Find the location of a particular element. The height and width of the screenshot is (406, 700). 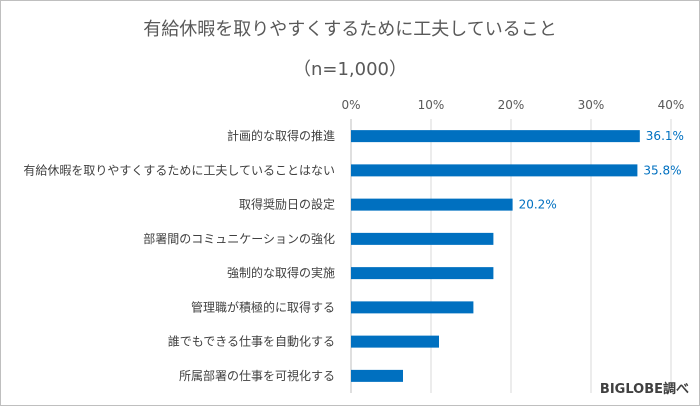

x-axis-ticks: 0% 10% 20% 30% 40% is located at coordinates (512, 105).